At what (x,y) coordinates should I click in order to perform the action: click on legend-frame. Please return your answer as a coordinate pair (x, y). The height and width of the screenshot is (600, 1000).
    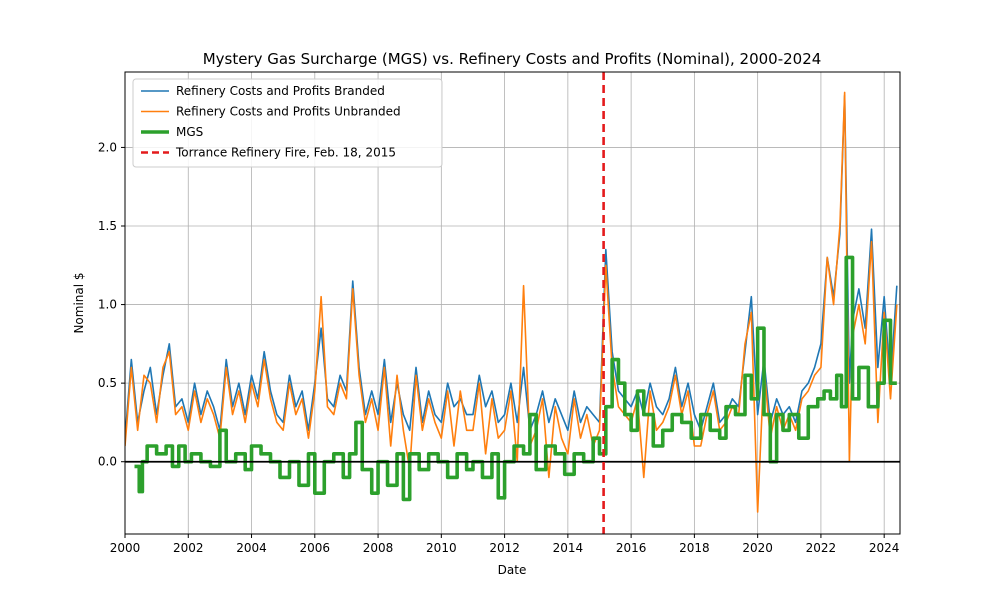
    Looking at the image, I should click on (287, 123).